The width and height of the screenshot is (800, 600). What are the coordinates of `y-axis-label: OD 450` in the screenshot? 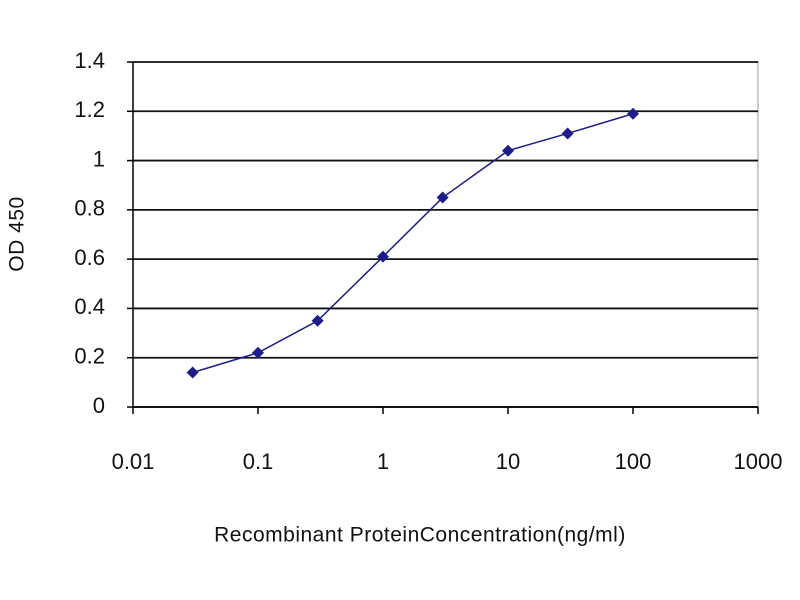 It's located at (17, 233).